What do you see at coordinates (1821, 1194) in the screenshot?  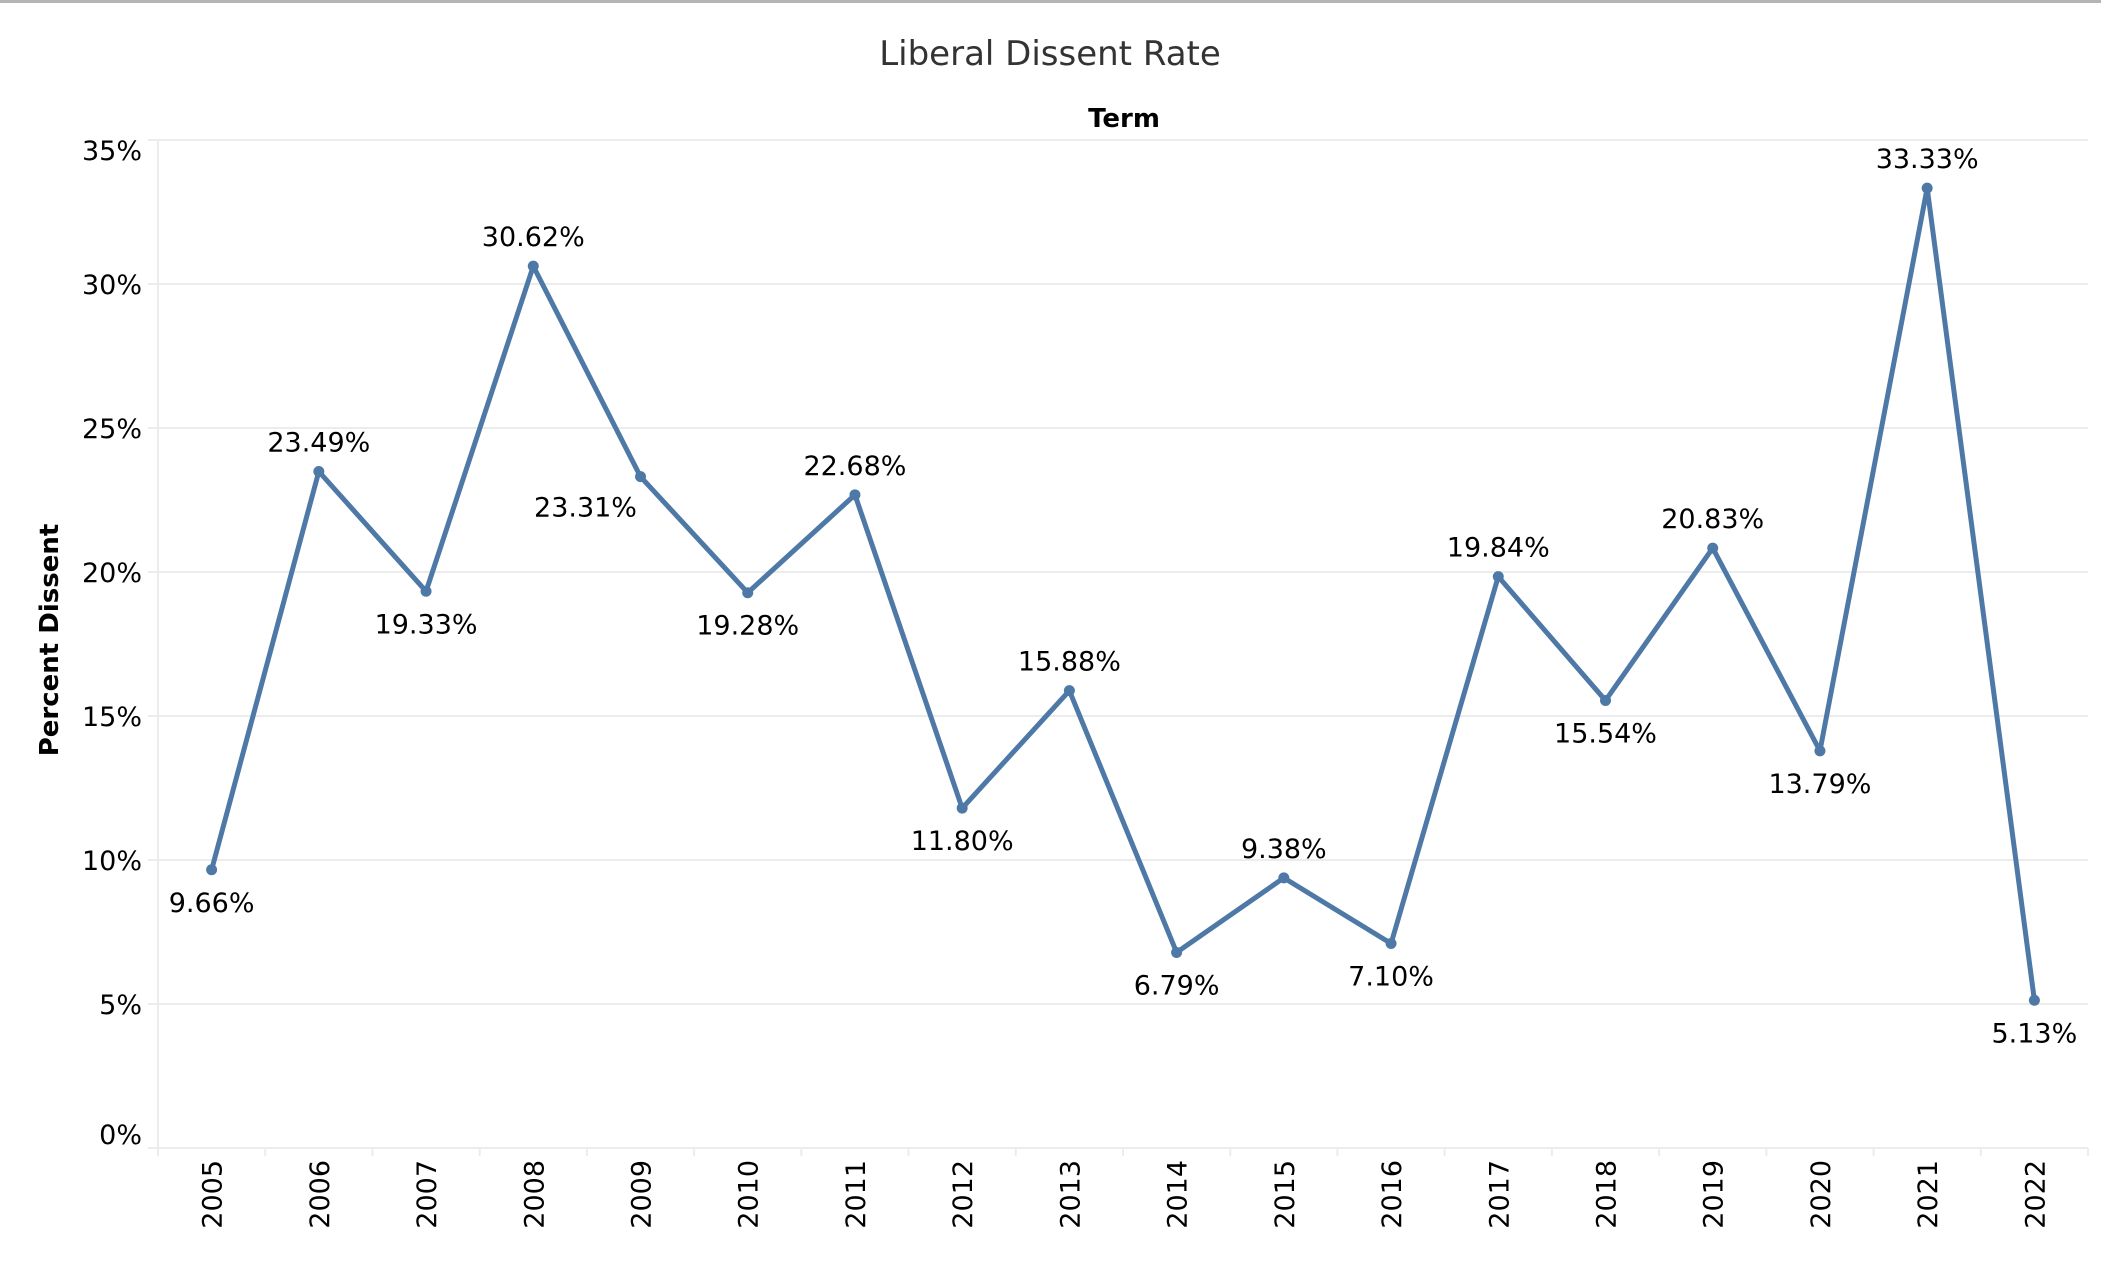 I see `x-tick-label: 2020` at bounding box center [1821, 1194].